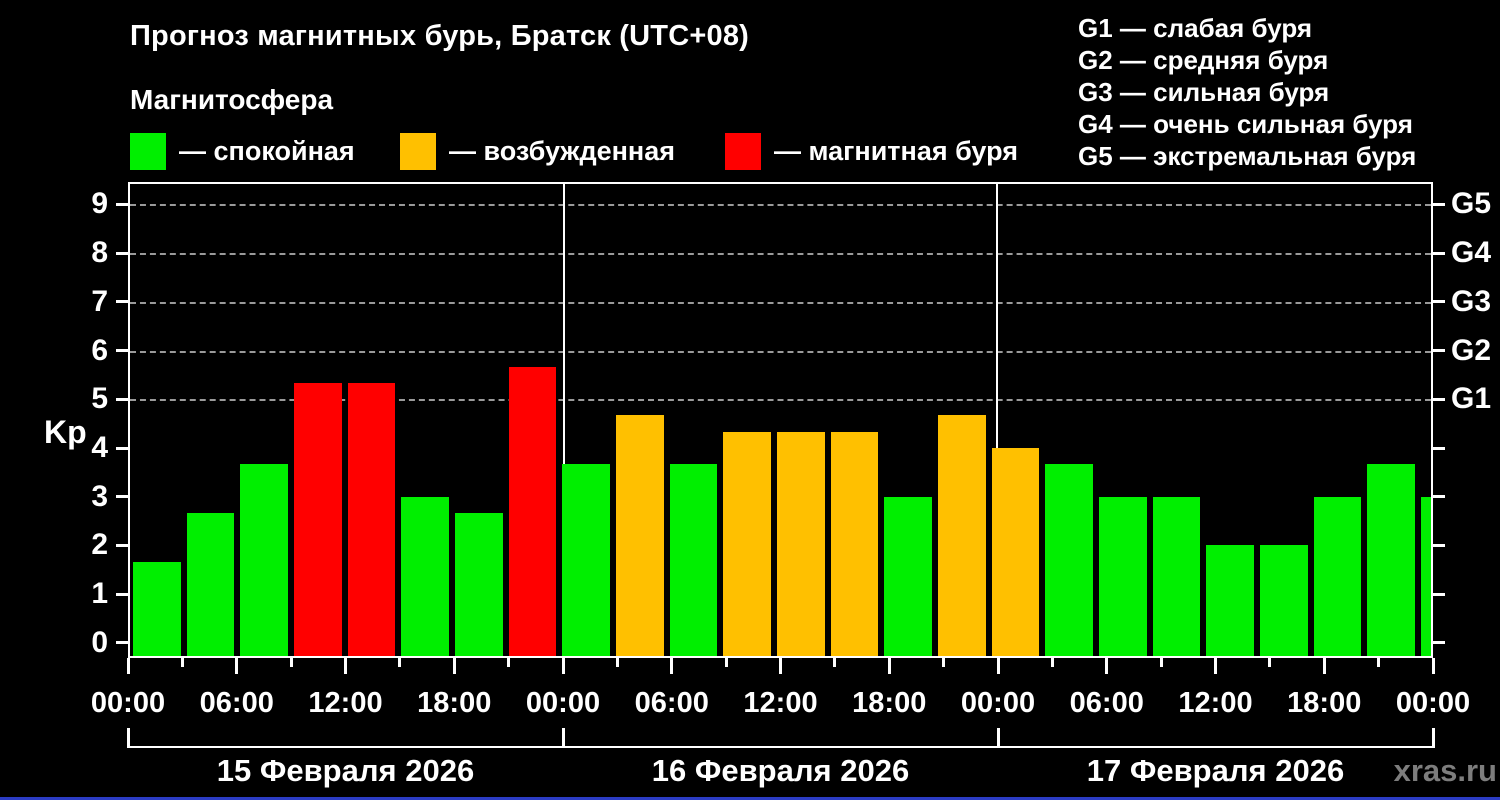 The image size is (1500, 800). I want to click on legend-label-quiet: — спокойная, so click(267, 151).